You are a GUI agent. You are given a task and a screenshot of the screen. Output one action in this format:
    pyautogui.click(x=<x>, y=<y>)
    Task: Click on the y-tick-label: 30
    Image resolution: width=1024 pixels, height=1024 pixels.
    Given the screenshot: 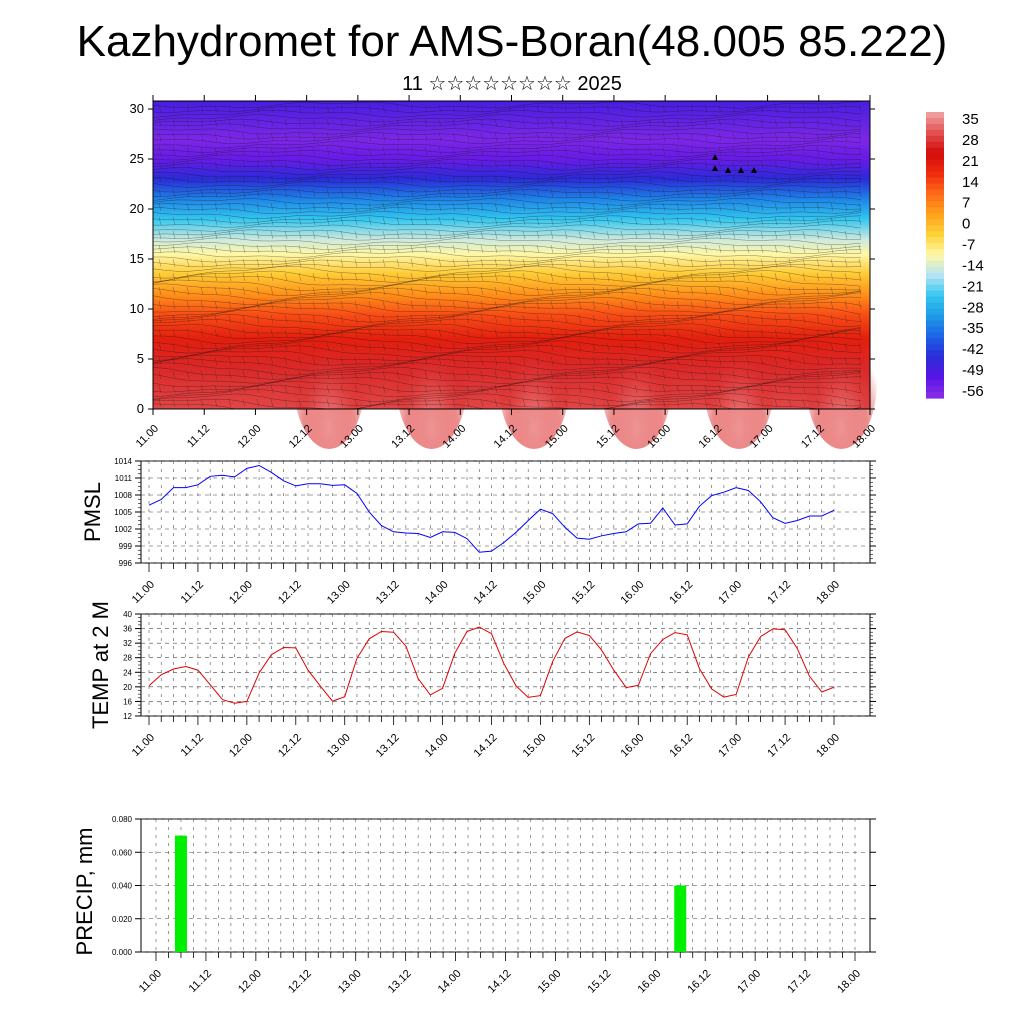 What is the action you would take?
    pyautogui.click(x=137, y=108)
    